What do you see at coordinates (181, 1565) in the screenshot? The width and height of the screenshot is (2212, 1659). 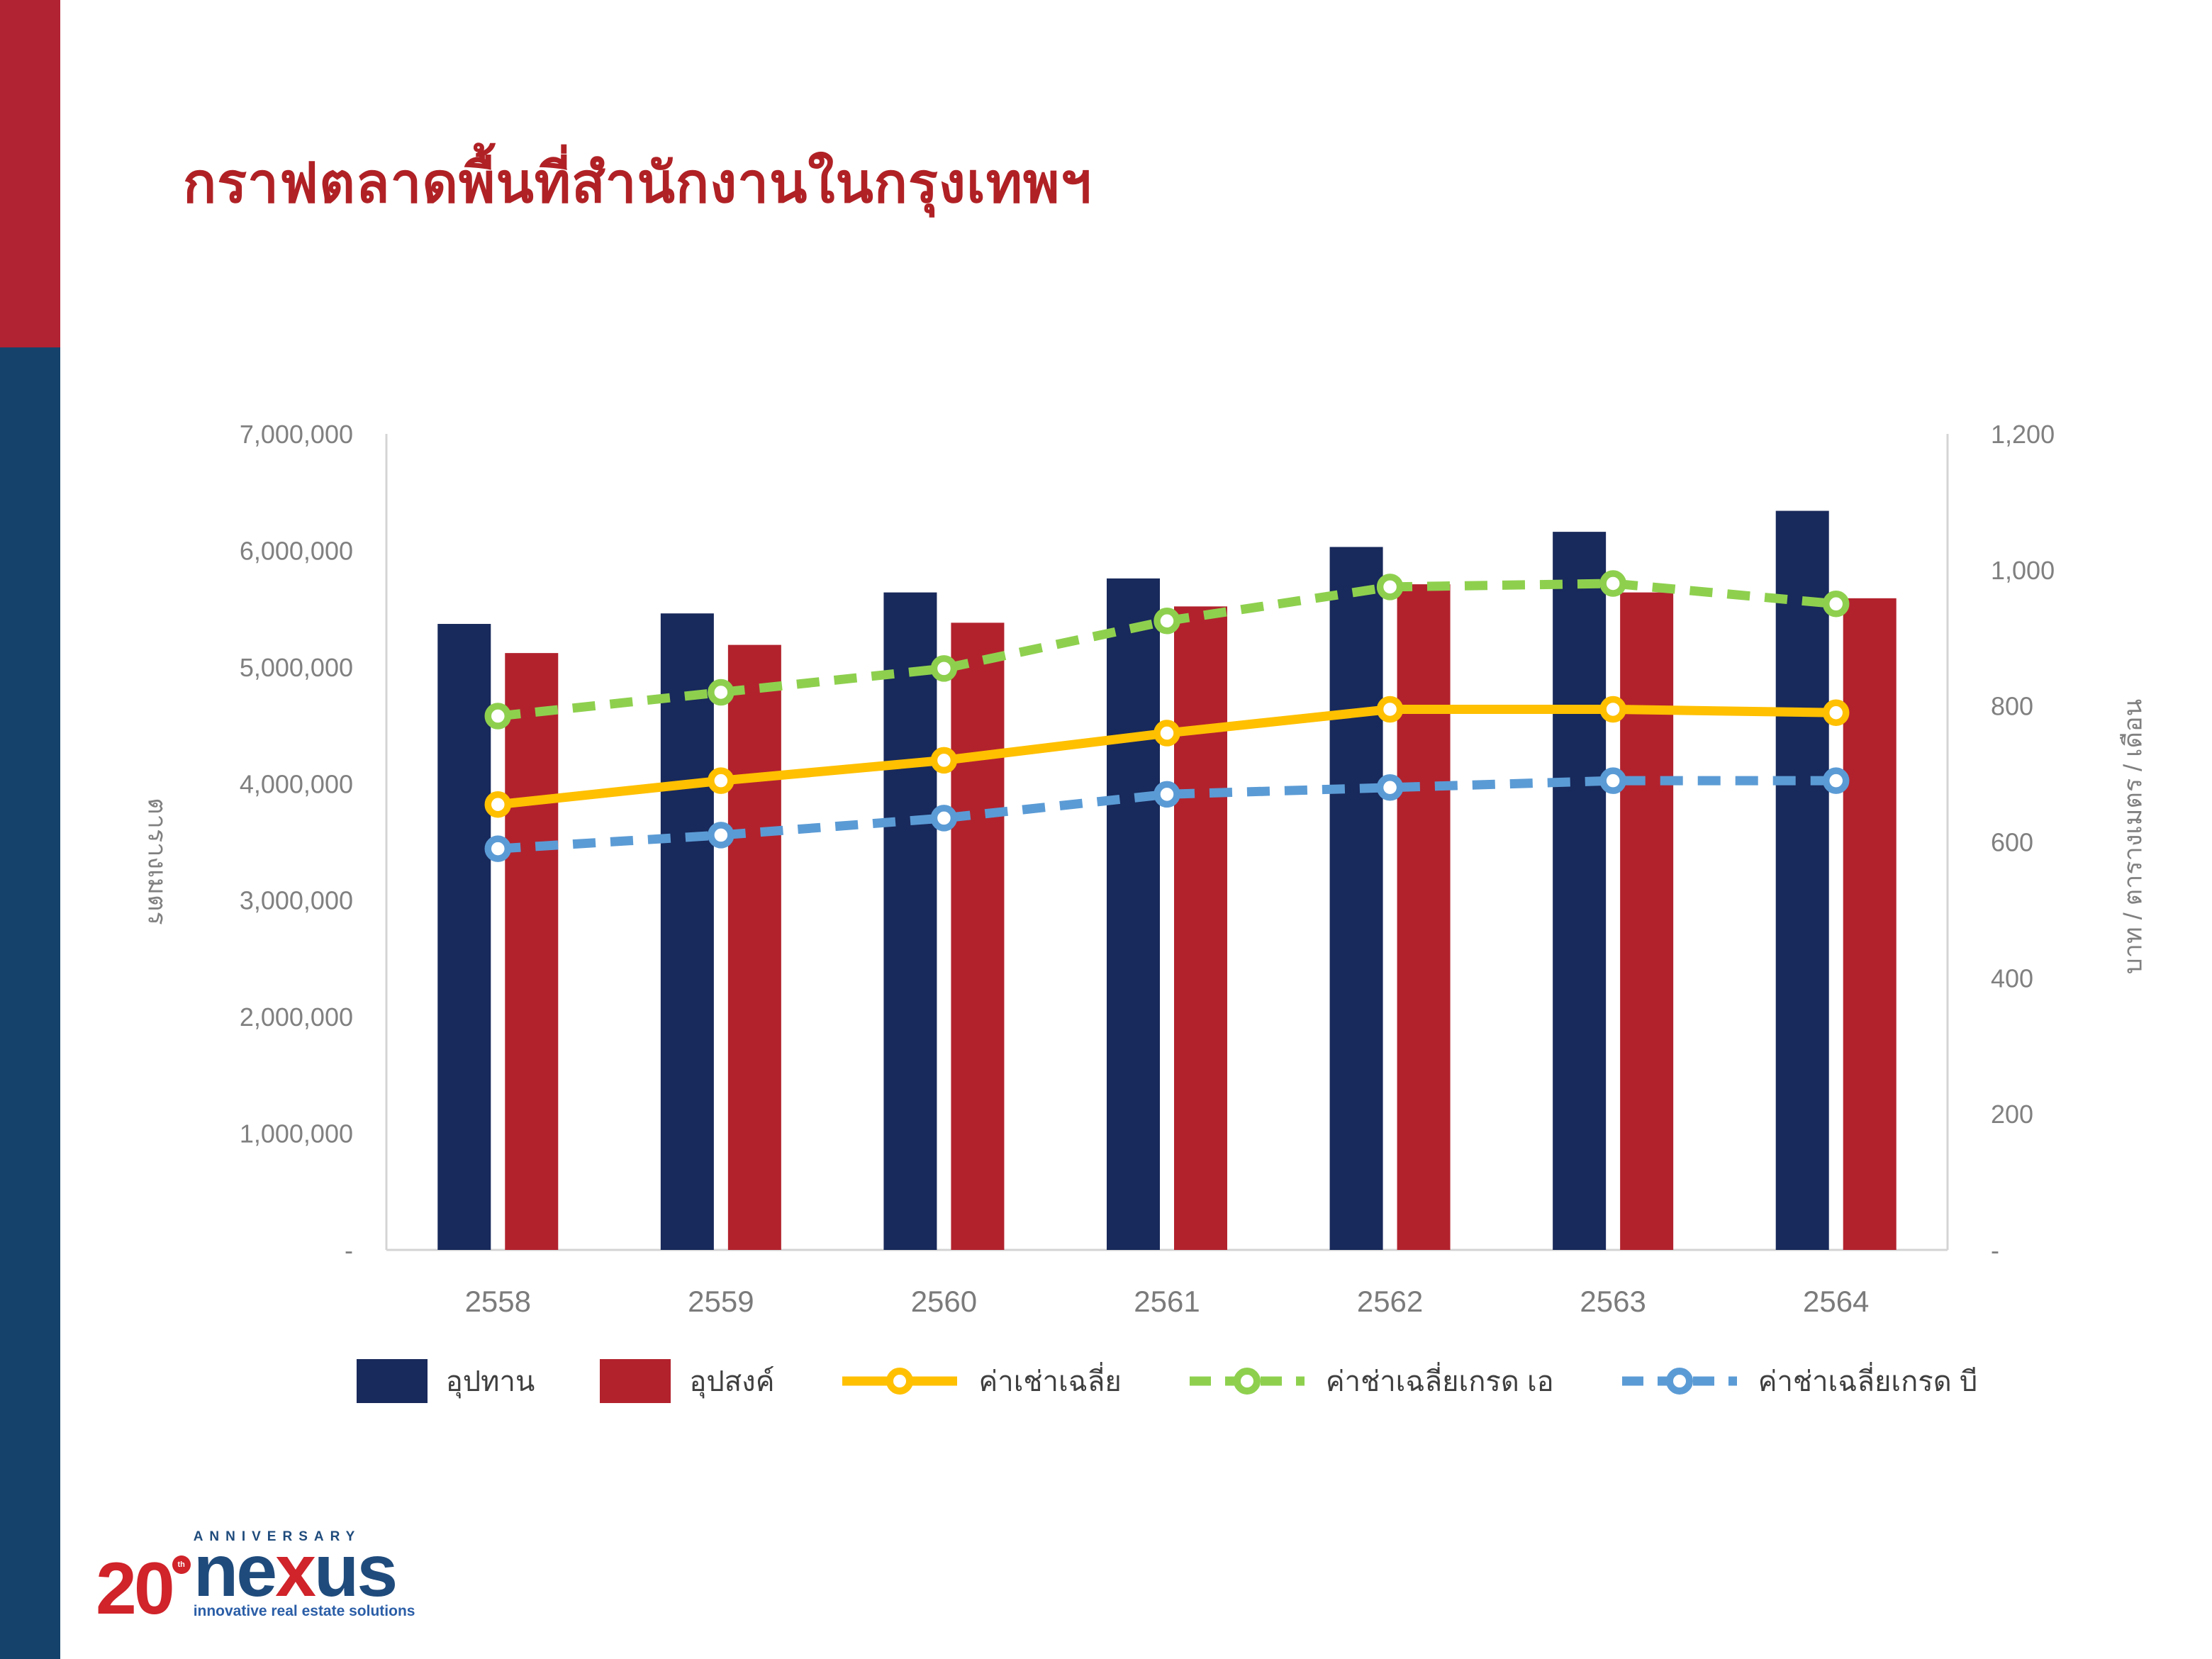 I see `logo-th-badge: th` at bounding box center [181, 1565].